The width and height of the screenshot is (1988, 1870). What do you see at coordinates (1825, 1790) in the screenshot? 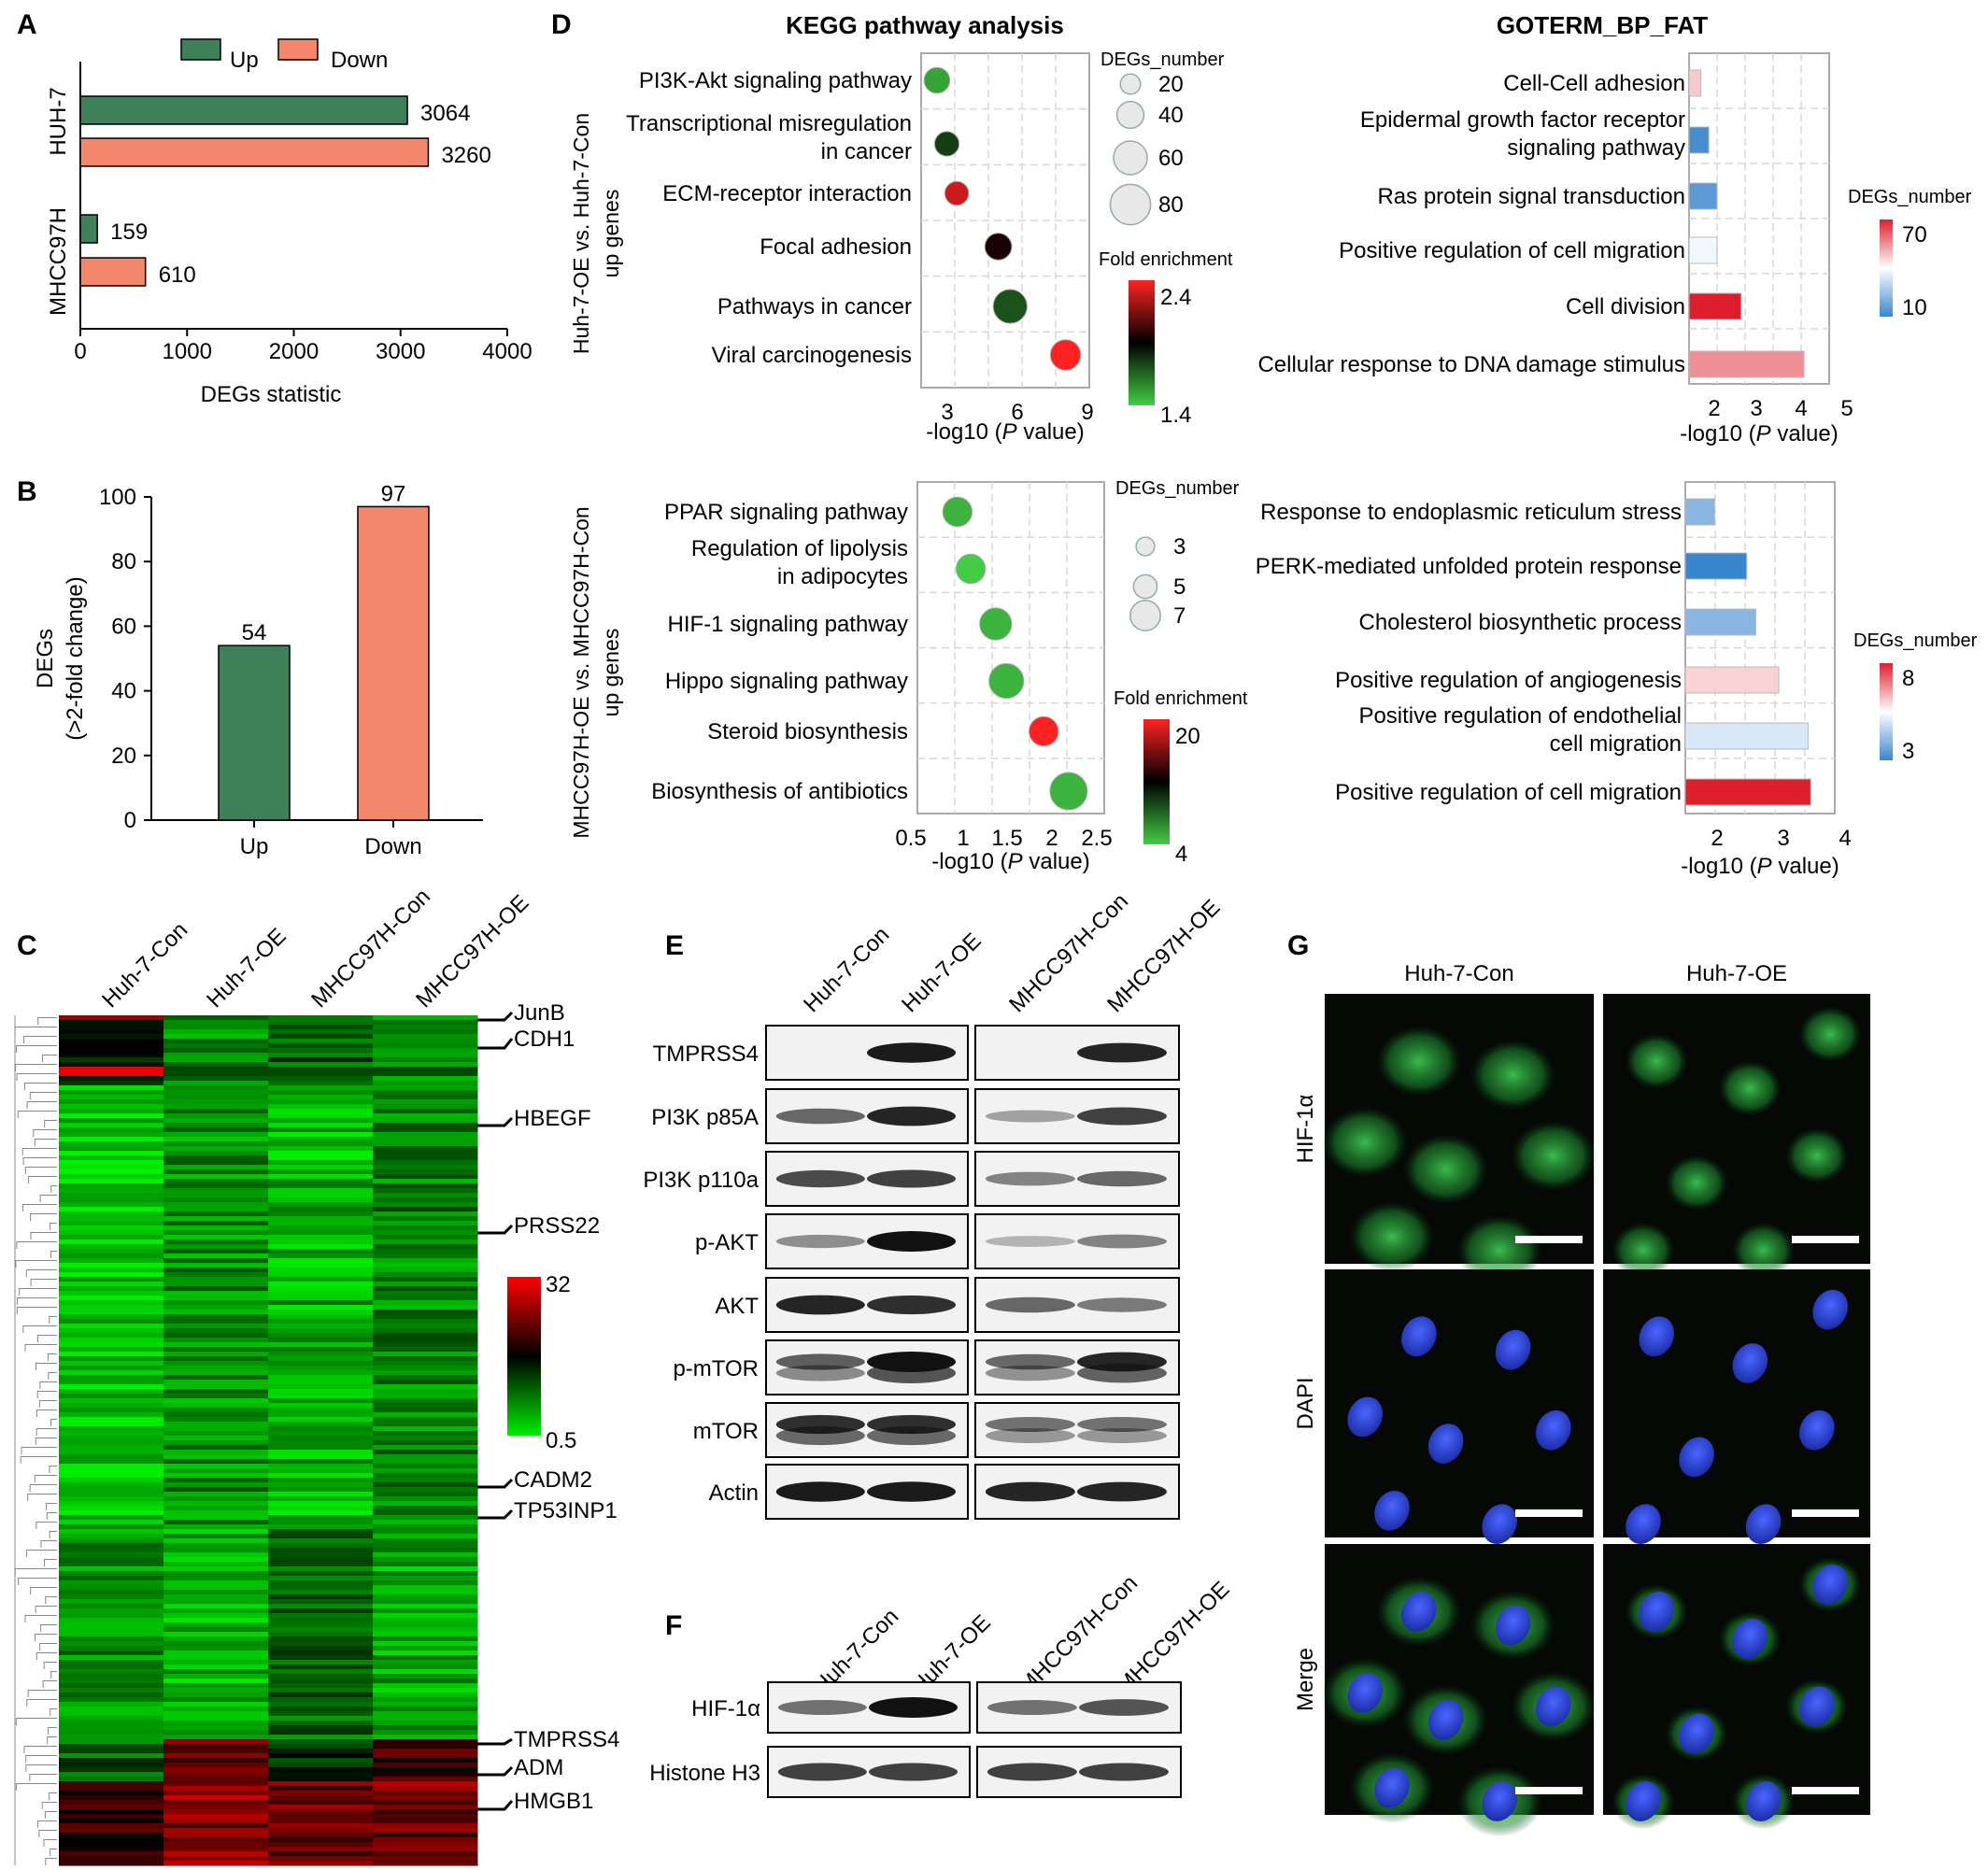
I see `scale-bar` at bounding box center [1825, 1790].